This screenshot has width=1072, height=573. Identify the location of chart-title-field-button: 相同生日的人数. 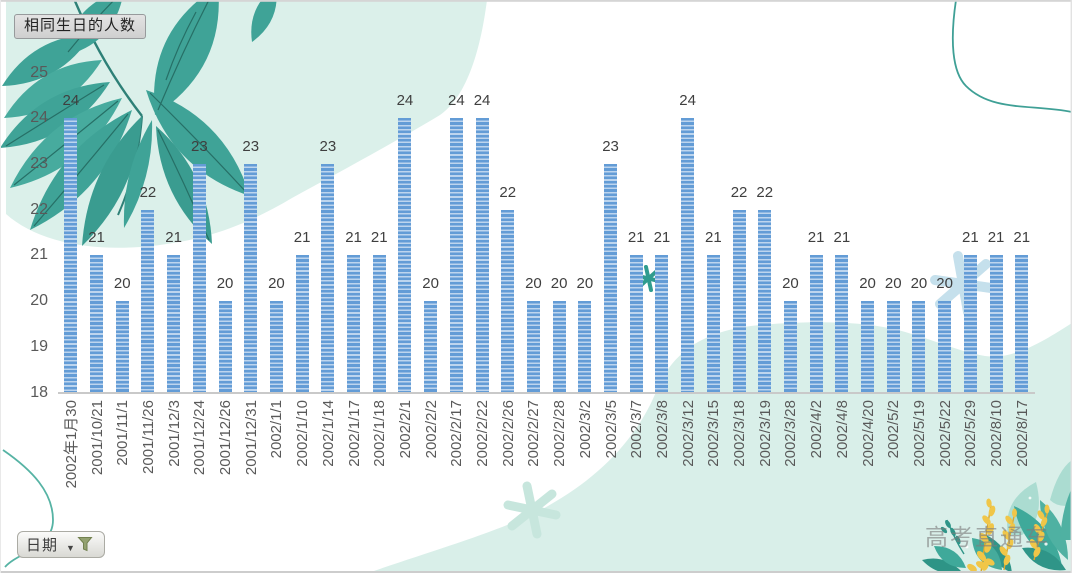
(80, 26).